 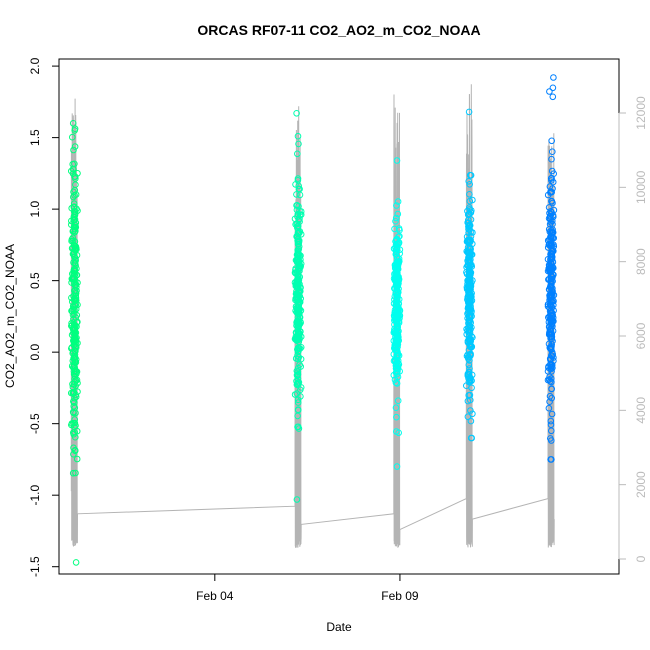 What do you see at coordinates (307, 588) in the screenshot?
I see `x-axis: Feb 04 Feb 09` at bounding box center [307, 588].